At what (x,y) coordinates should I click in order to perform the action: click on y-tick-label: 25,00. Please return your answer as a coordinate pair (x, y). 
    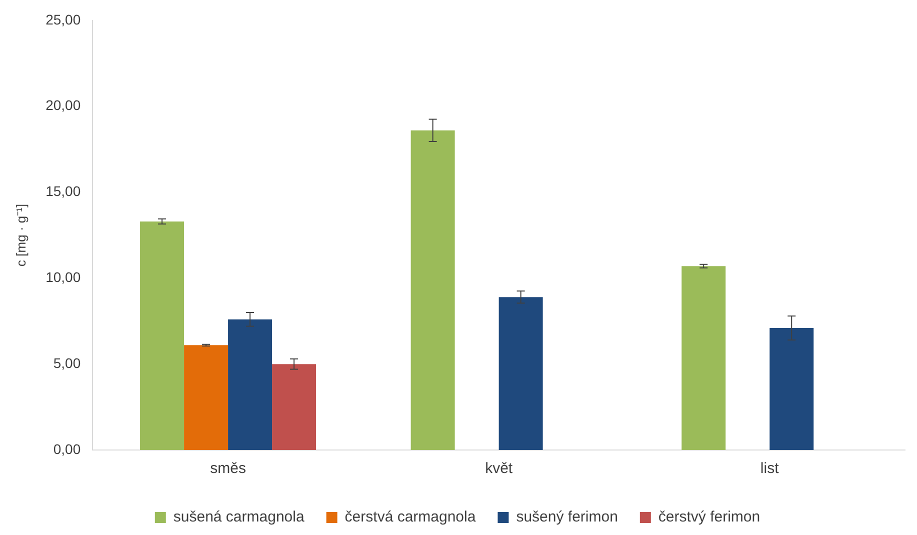
    Looking at the image, I should click on (63, 19).